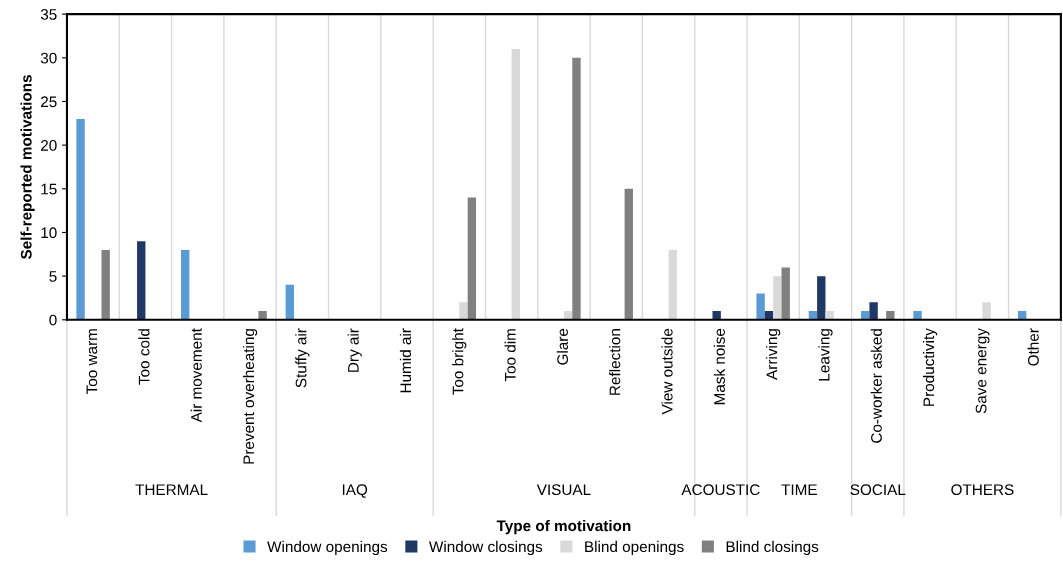  I want to click on legend-label: Window closings, so click(485, 548).